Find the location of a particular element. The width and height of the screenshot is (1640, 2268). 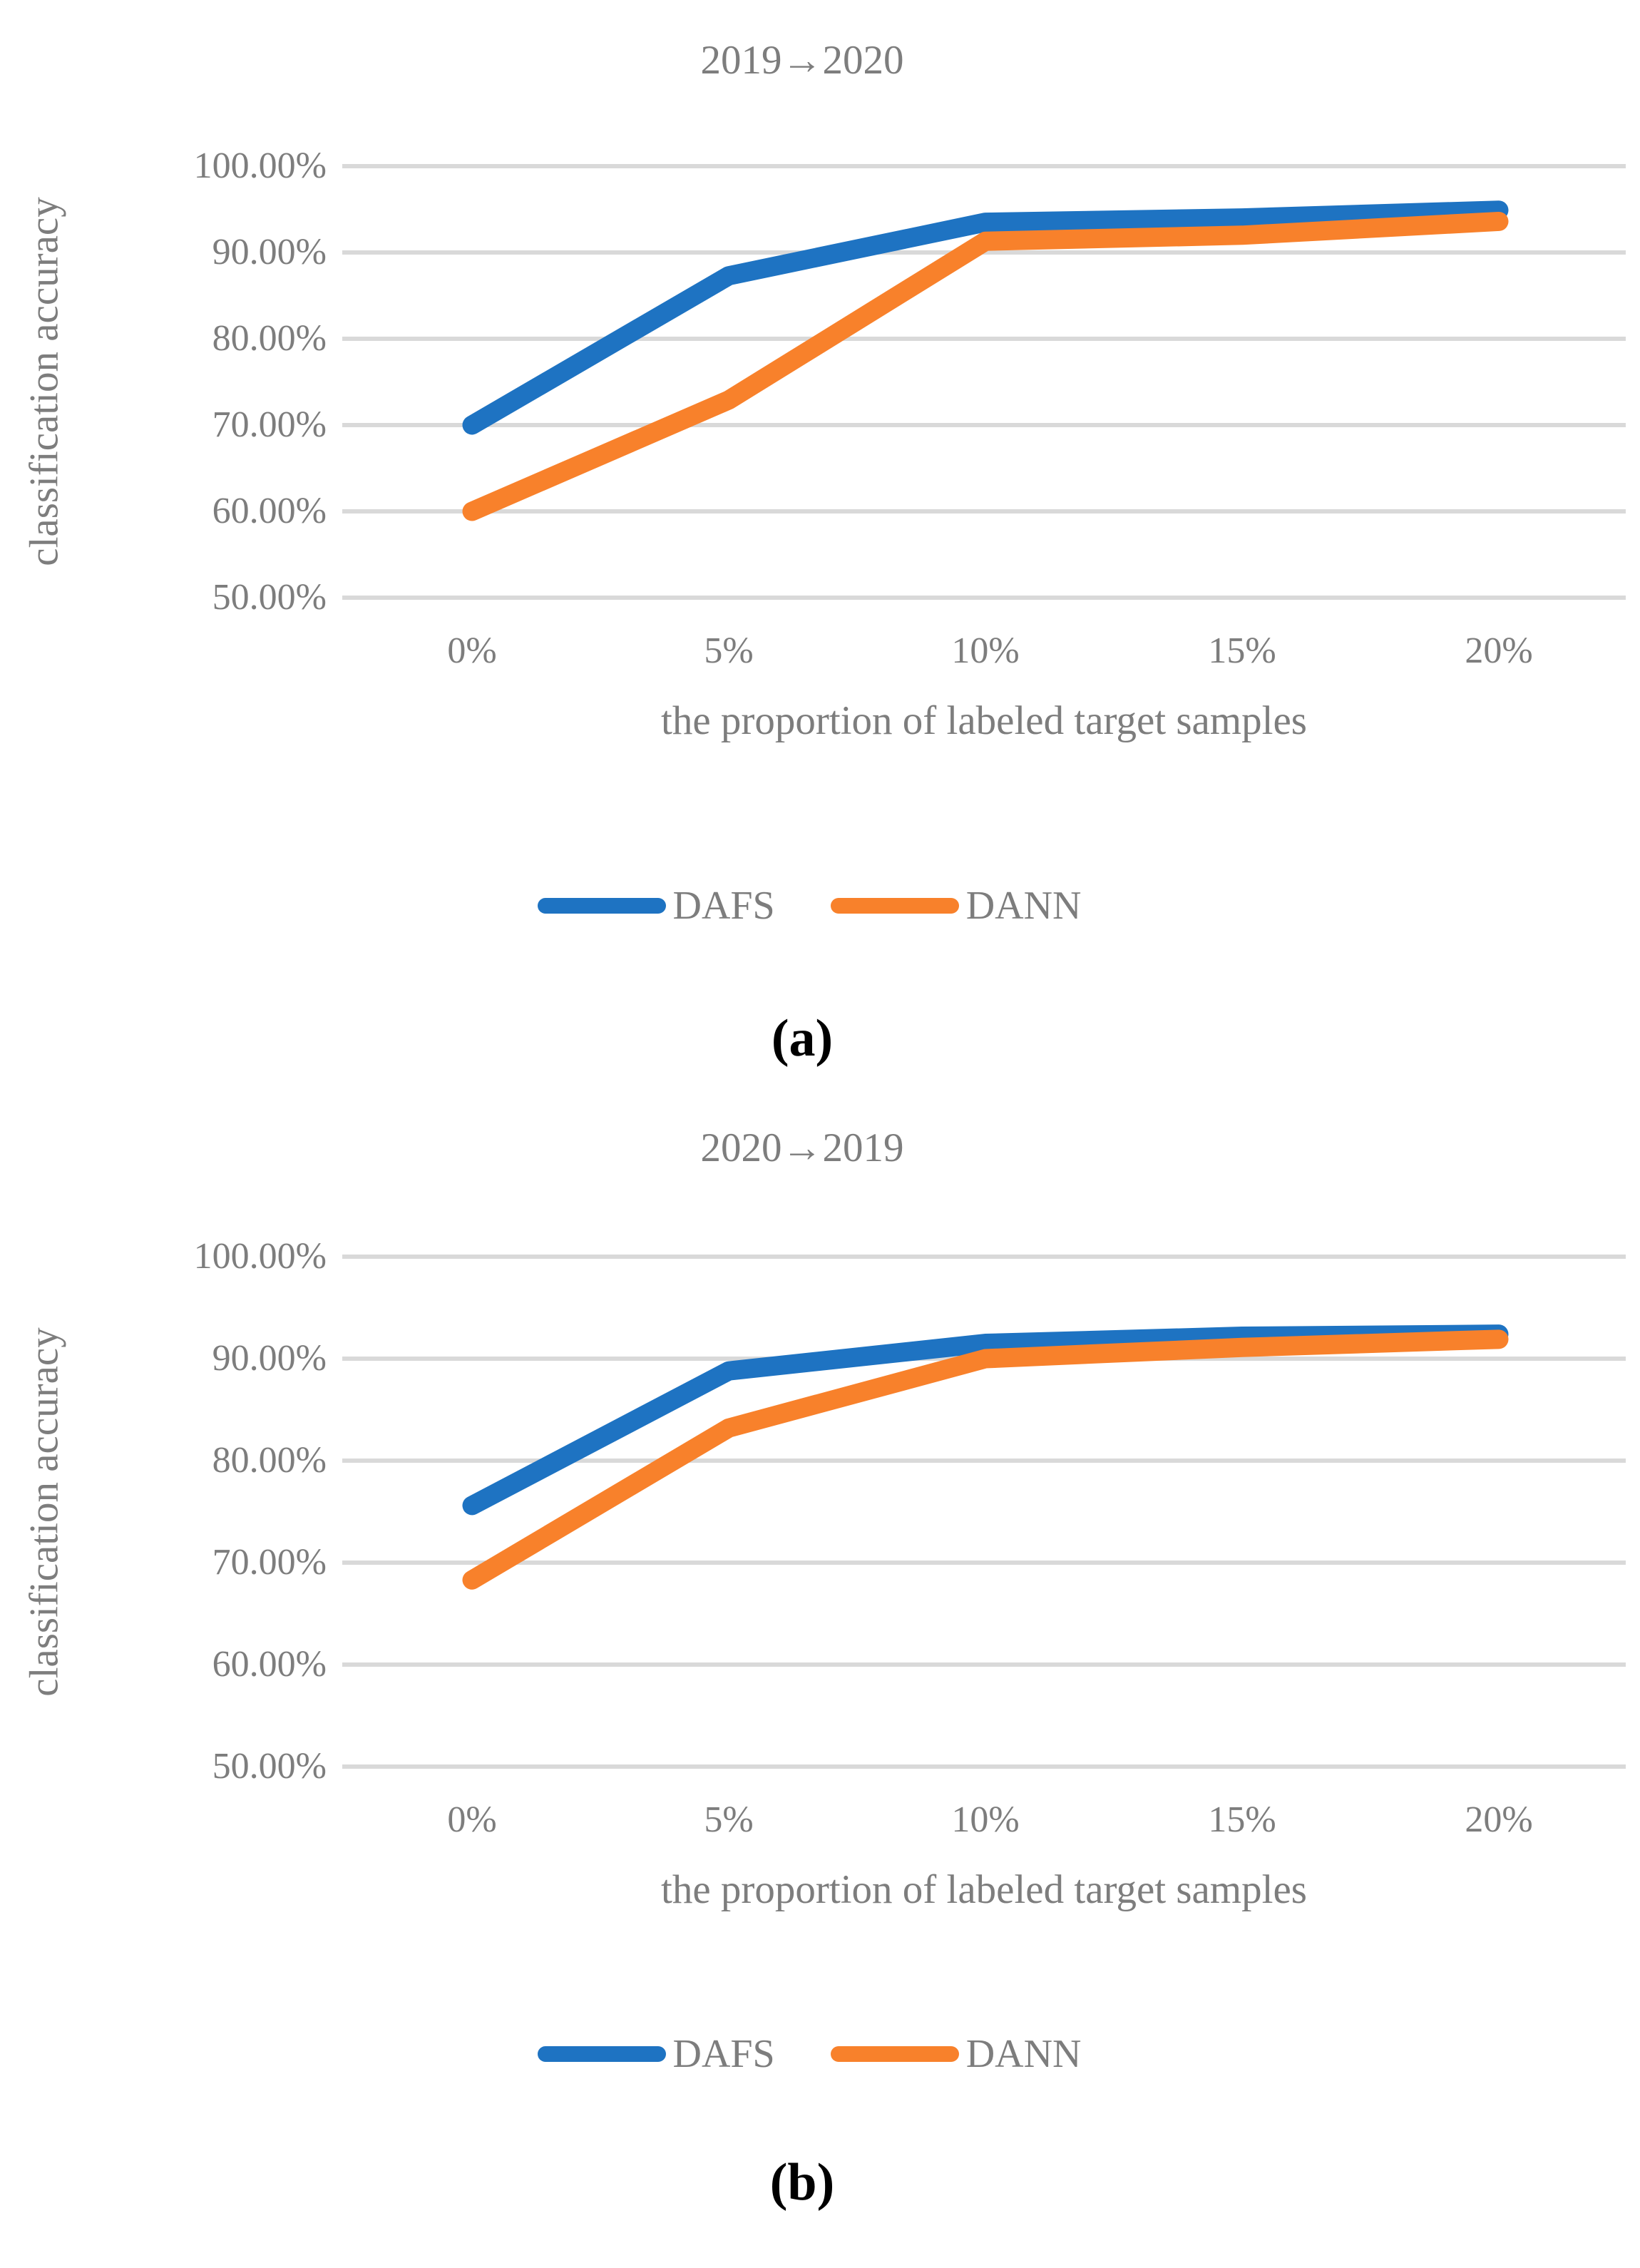

panel-label-b: (b) is located at coordinates (802, 2182).